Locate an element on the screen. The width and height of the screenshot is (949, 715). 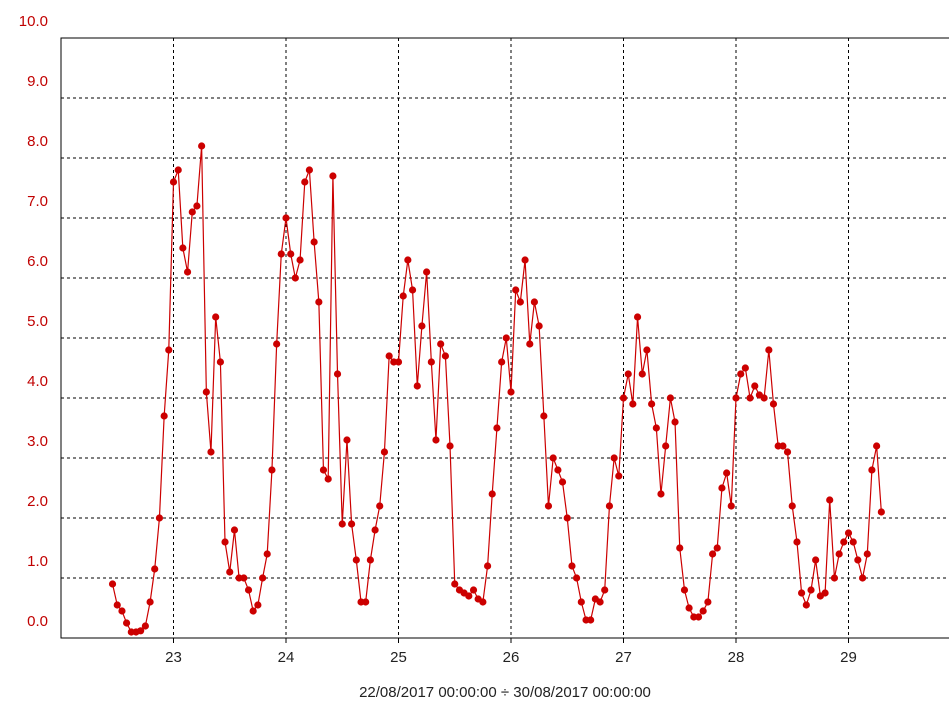
y-tick-label: 9.0 is located at coordinates (37, 81).